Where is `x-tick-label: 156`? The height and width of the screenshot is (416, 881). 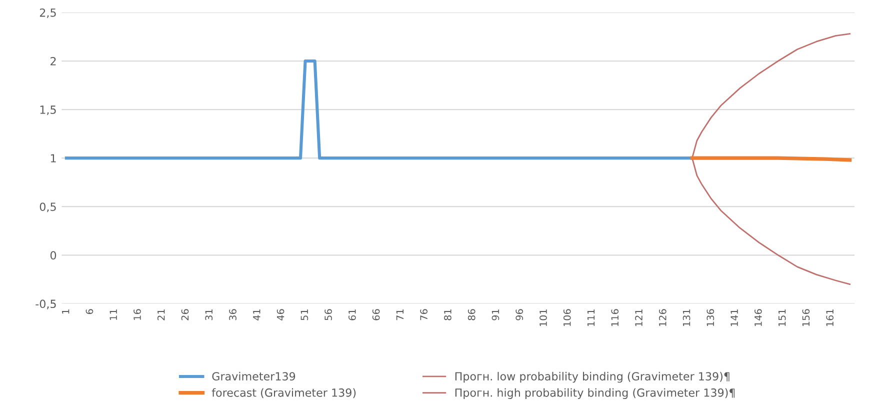
x-tick-label: 156 is located at coordinates (806, 317).